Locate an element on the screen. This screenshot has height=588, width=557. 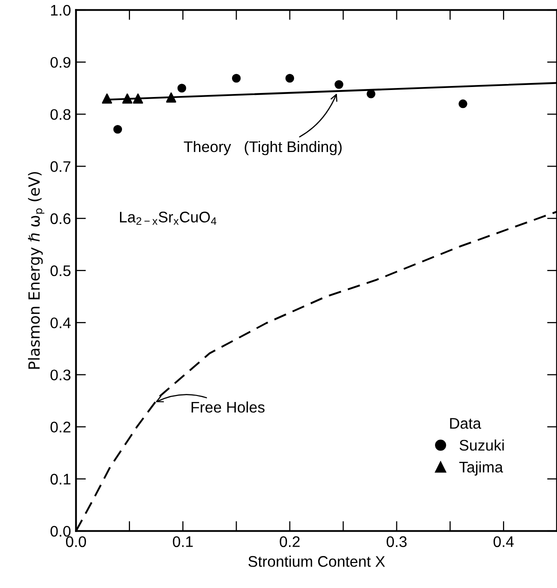
y-tick-label: 0.1 is located at coordinates (60, 479).